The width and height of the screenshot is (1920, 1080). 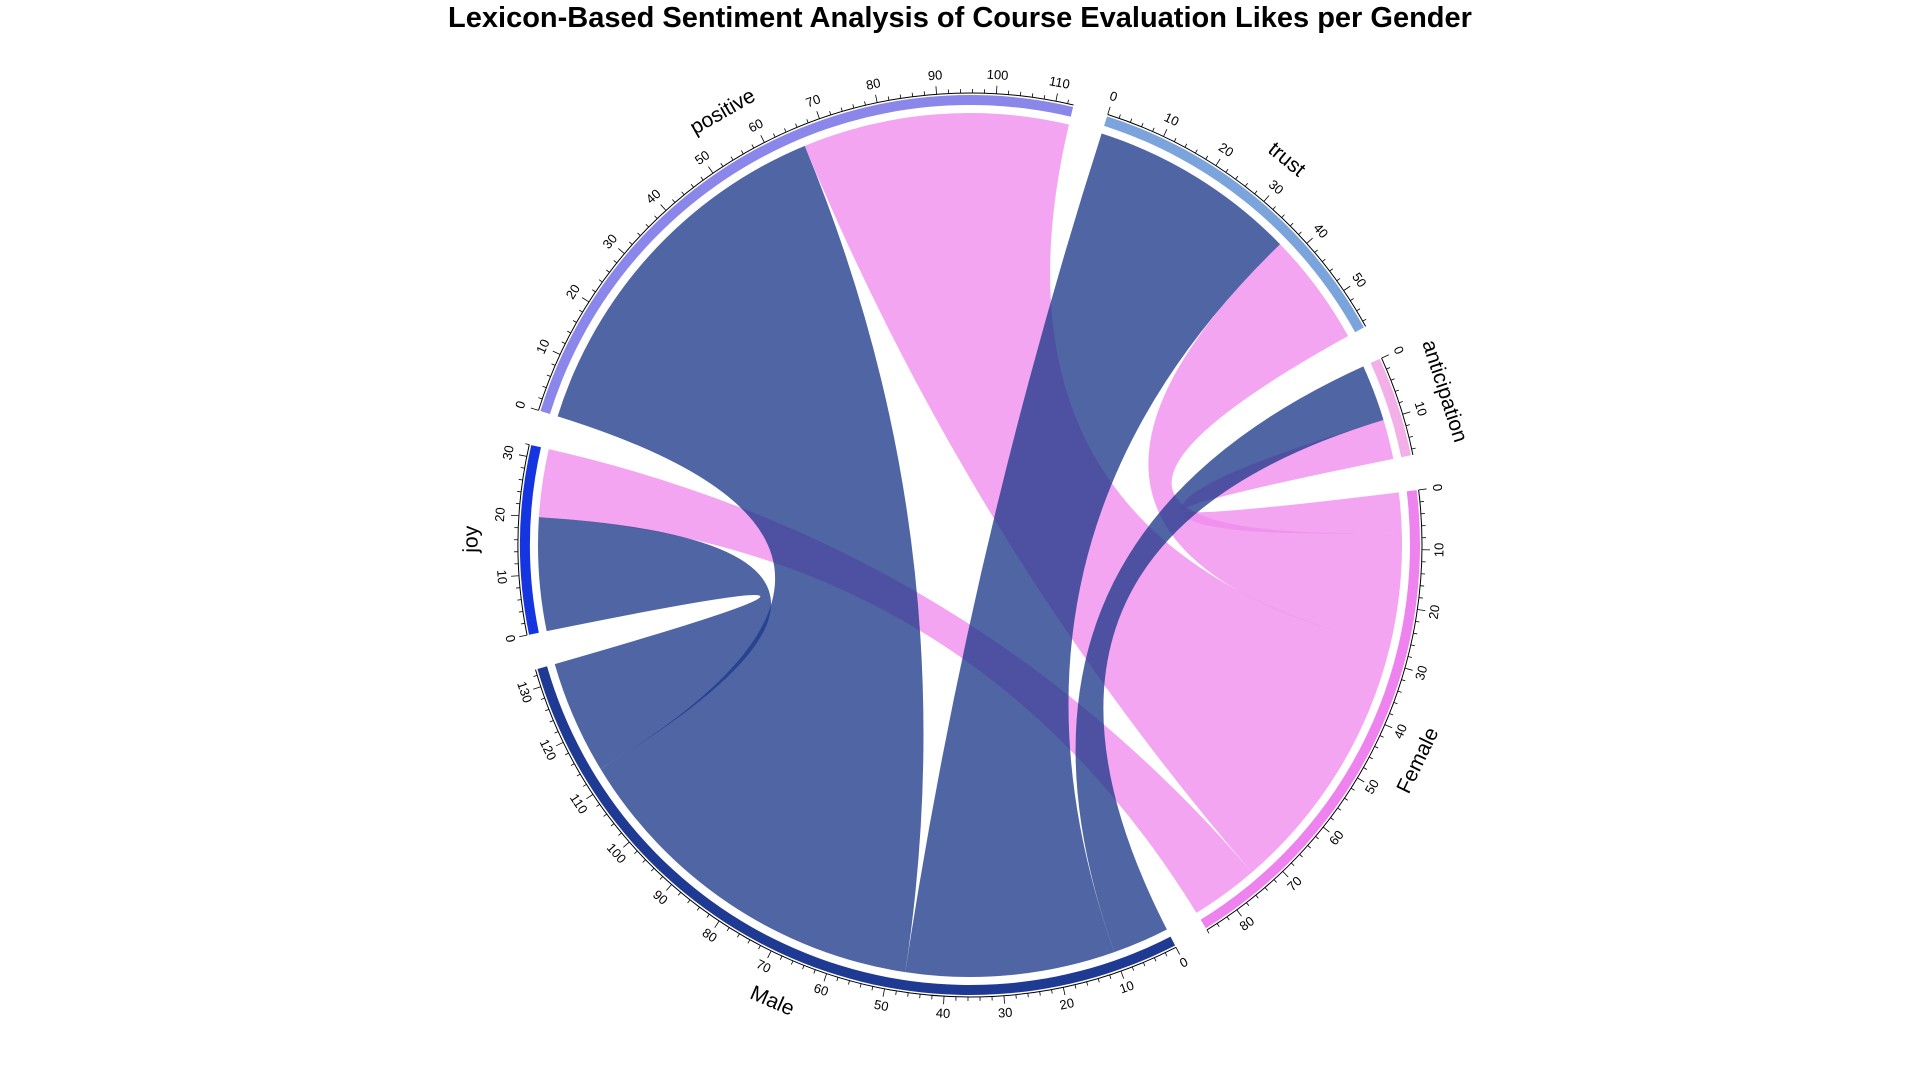 What do you see at coordinates (1314, 710) in the screenshot?
I see `axis-female` at bounding box center [1314, 710].